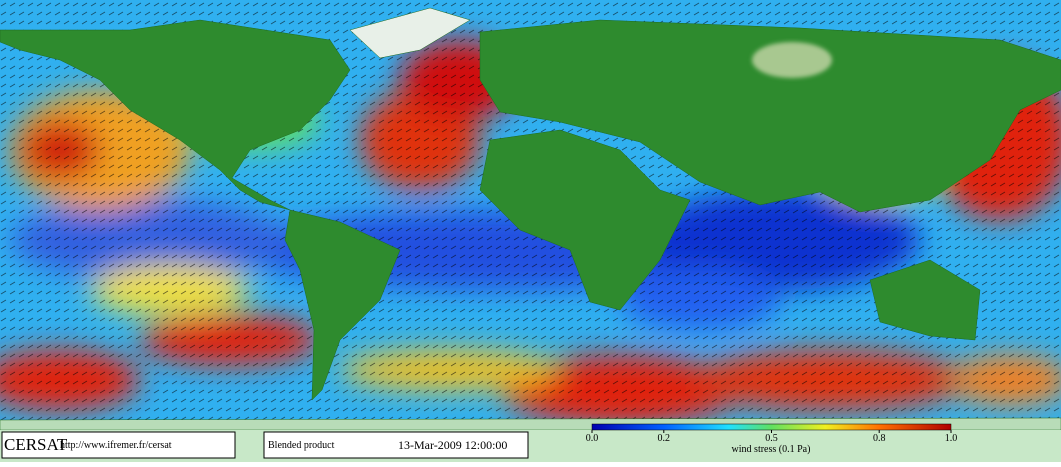 The width and height of the screenshot is (1061, 467). What do you see at coordinates (879, 438) in the screenshot?
I see `colorbar-tick-label: 0.8` at bounding box center [879, 438].